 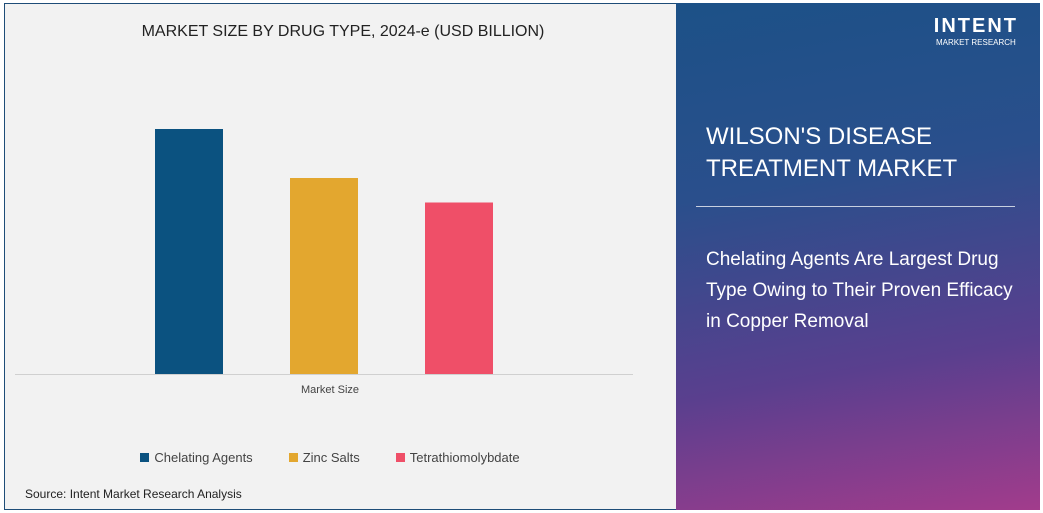 What do you see at coordinates (975, 42) in the screenshot?
I see `logo-tagline: MARKET RESEARCH` at bounding box center [975, 42].